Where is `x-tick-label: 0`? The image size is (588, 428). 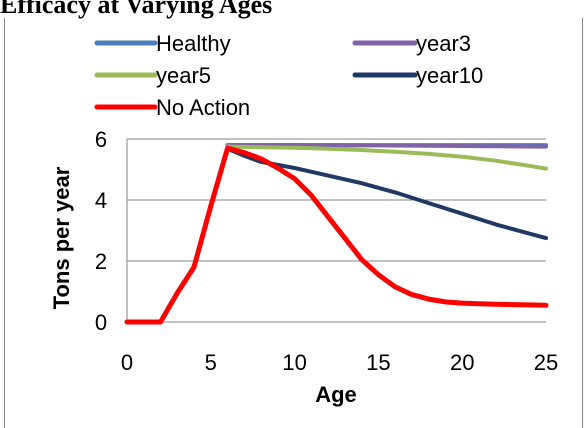
x-tick-label: 0 is located at coordinates (127, 362).